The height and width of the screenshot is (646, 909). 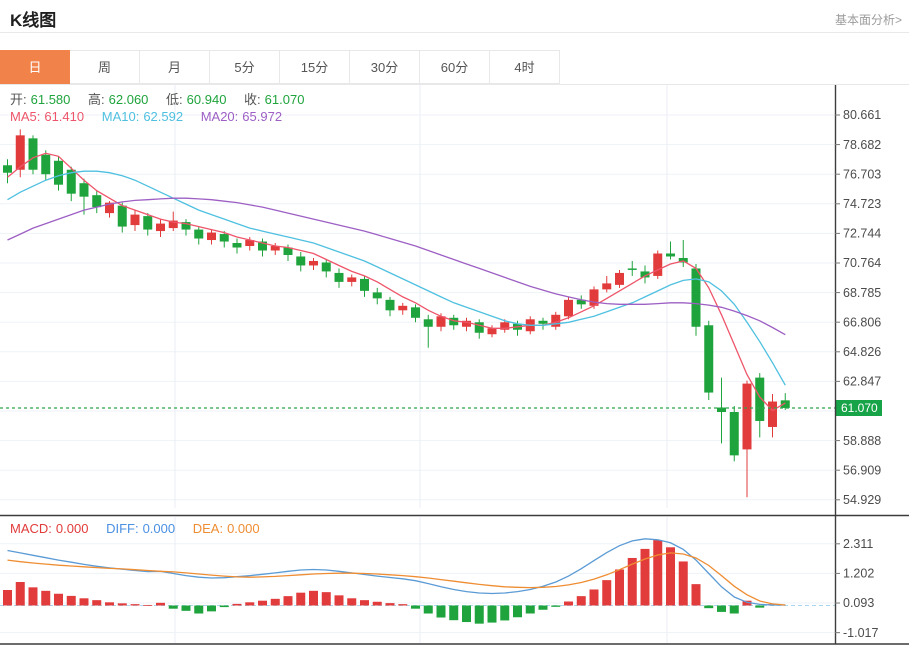 What do you see at coordinates (18, 99) in the screenshot?
I see `open-label: 开:` at bounding box center [18, 99].